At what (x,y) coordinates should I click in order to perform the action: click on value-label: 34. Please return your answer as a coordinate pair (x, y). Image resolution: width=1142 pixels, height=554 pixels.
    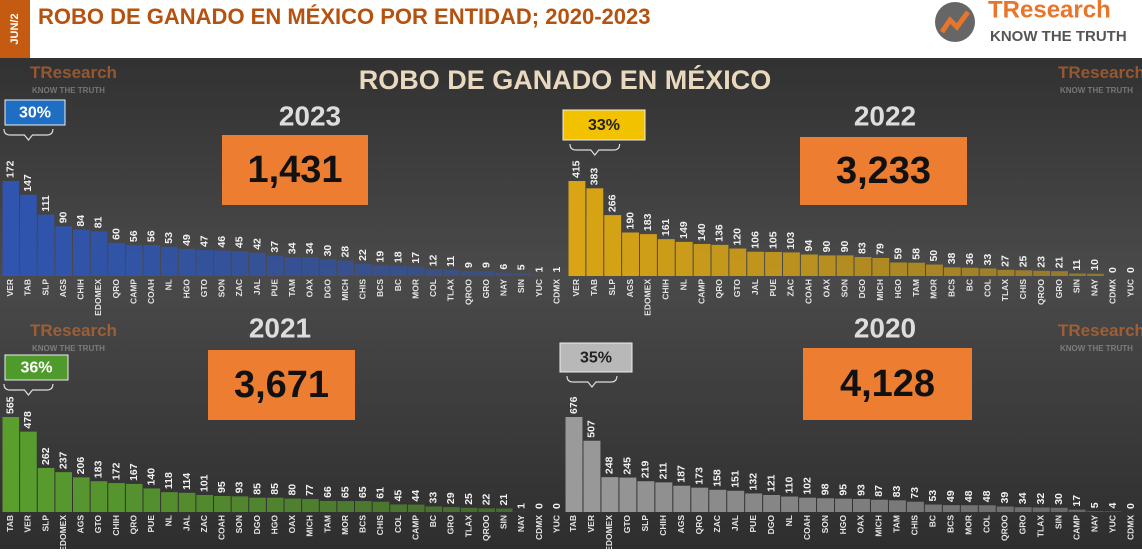
    Looking at the image, I should click on (1023, 498).